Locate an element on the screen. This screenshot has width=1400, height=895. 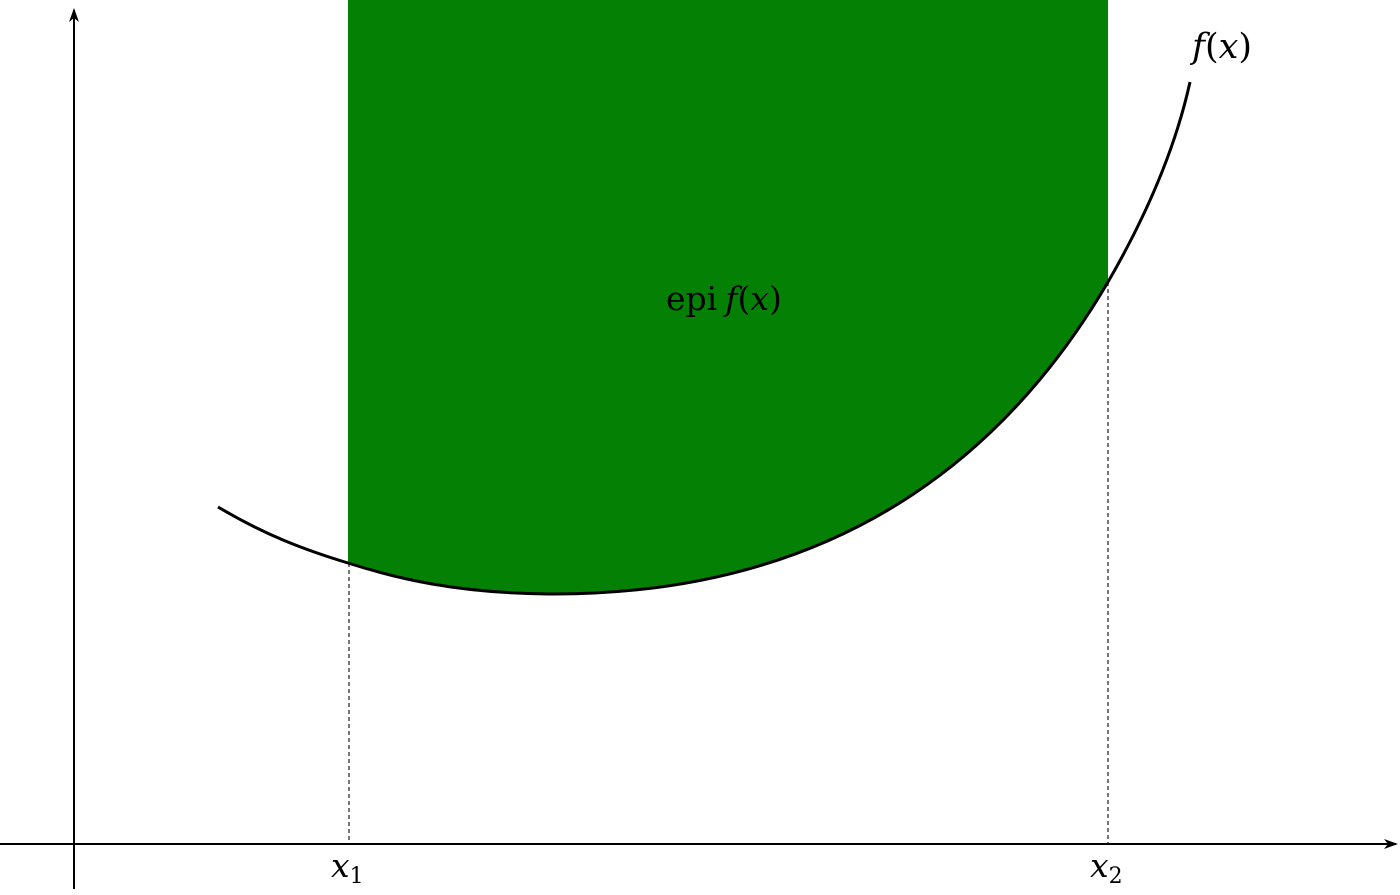
curve-label: f(x) is located at coordinates (1220, 47).